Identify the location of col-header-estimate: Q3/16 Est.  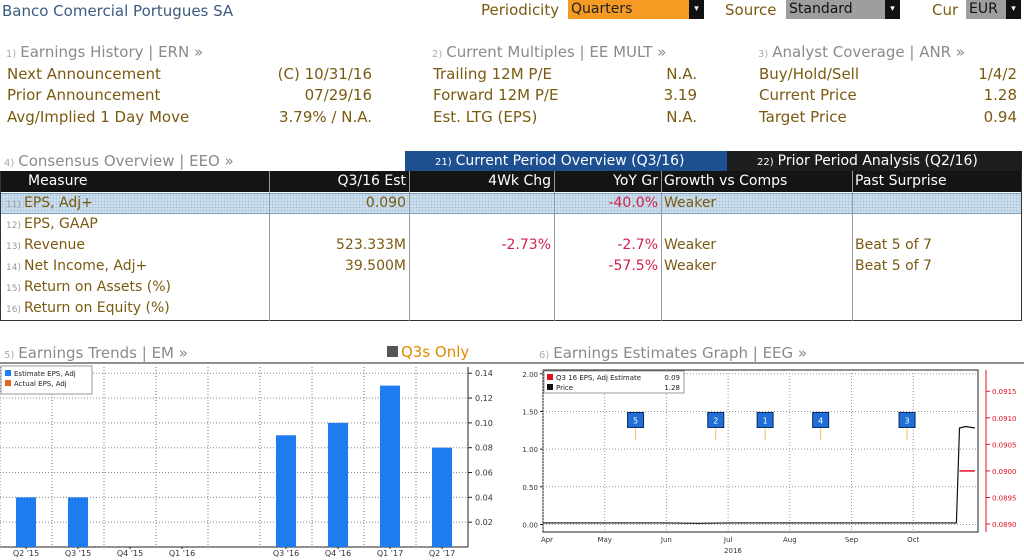
(338, 181).